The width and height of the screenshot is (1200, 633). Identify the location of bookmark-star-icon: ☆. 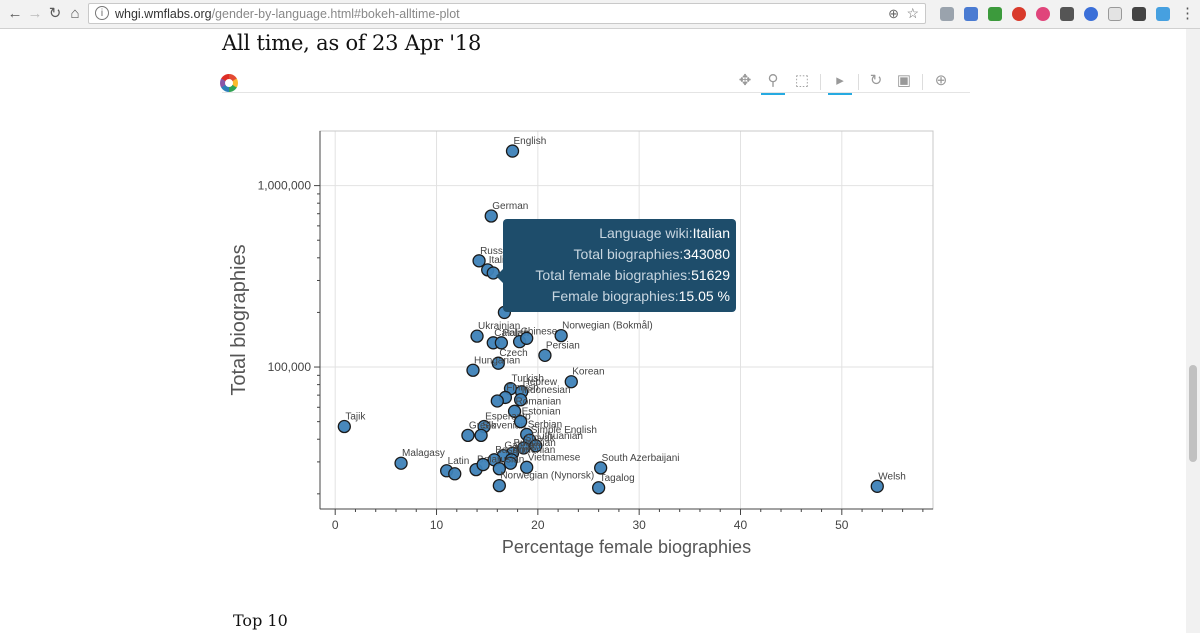
(912, 13).